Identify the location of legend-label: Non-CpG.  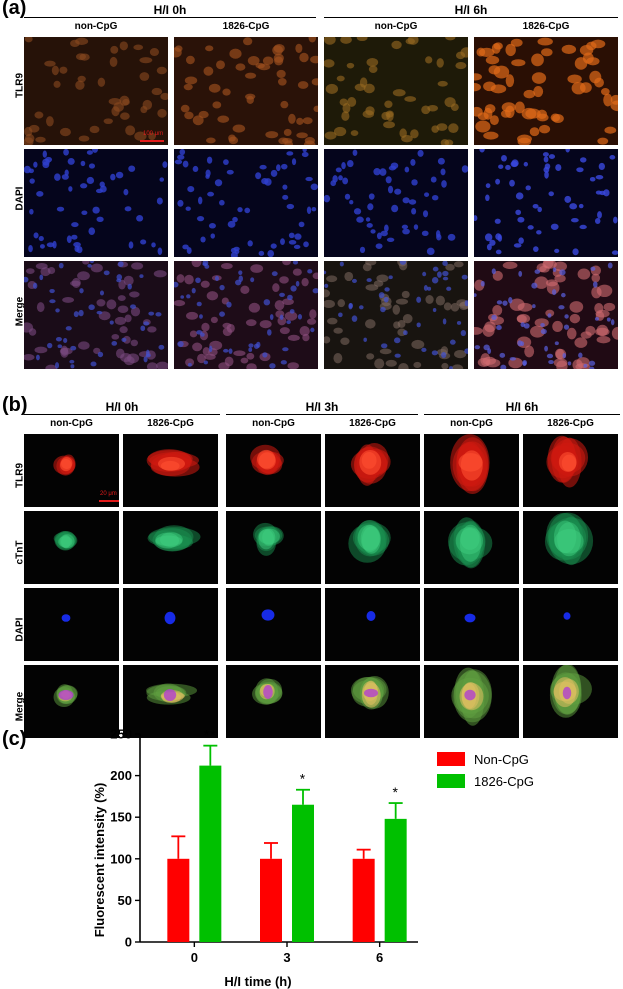
(501, 759).